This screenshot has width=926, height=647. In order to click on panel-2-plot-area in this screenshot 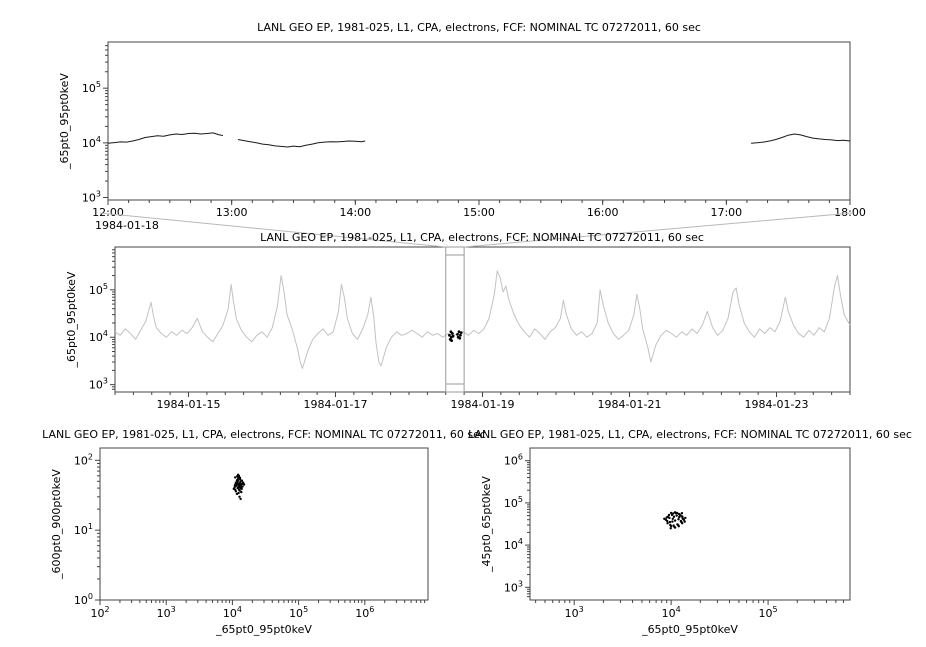, I will do `click(264, 524)`.